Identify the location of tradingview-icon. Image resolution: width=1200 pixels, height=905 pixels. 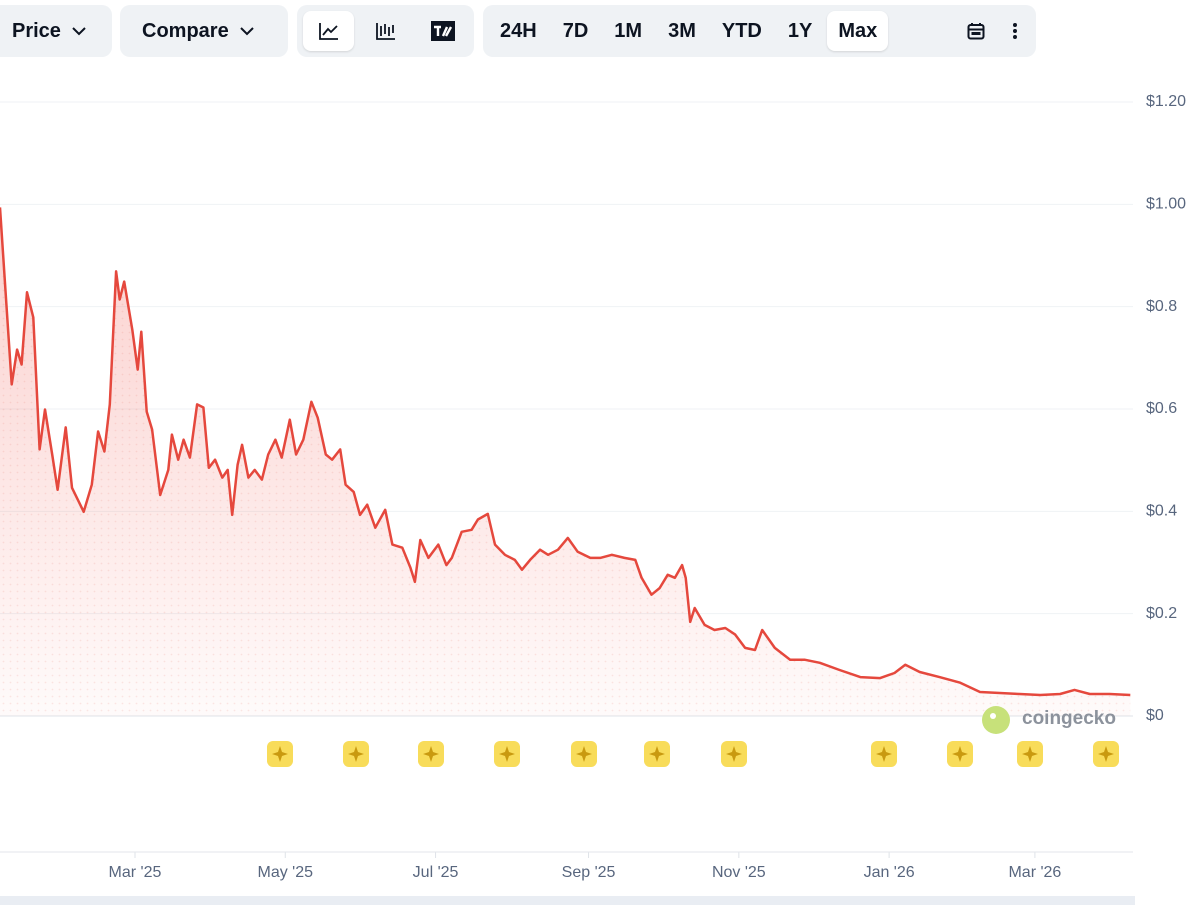
(442, 31).